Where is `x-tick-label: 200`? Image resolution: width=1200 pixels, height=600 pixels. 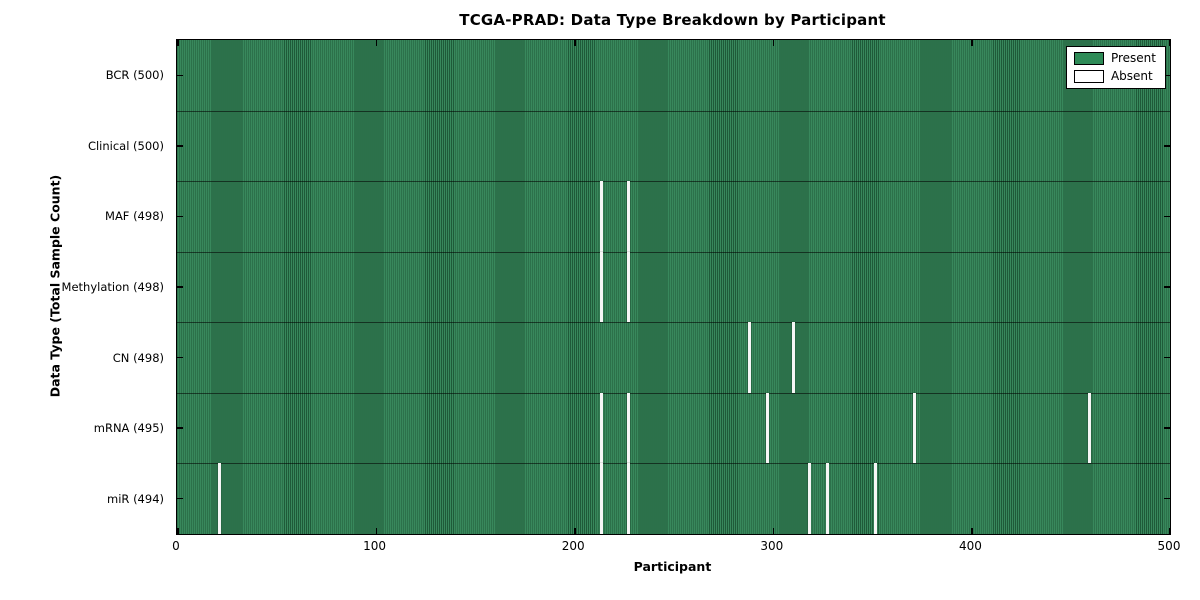
x-tick-label: 200 is located at coordinates (573, 546).